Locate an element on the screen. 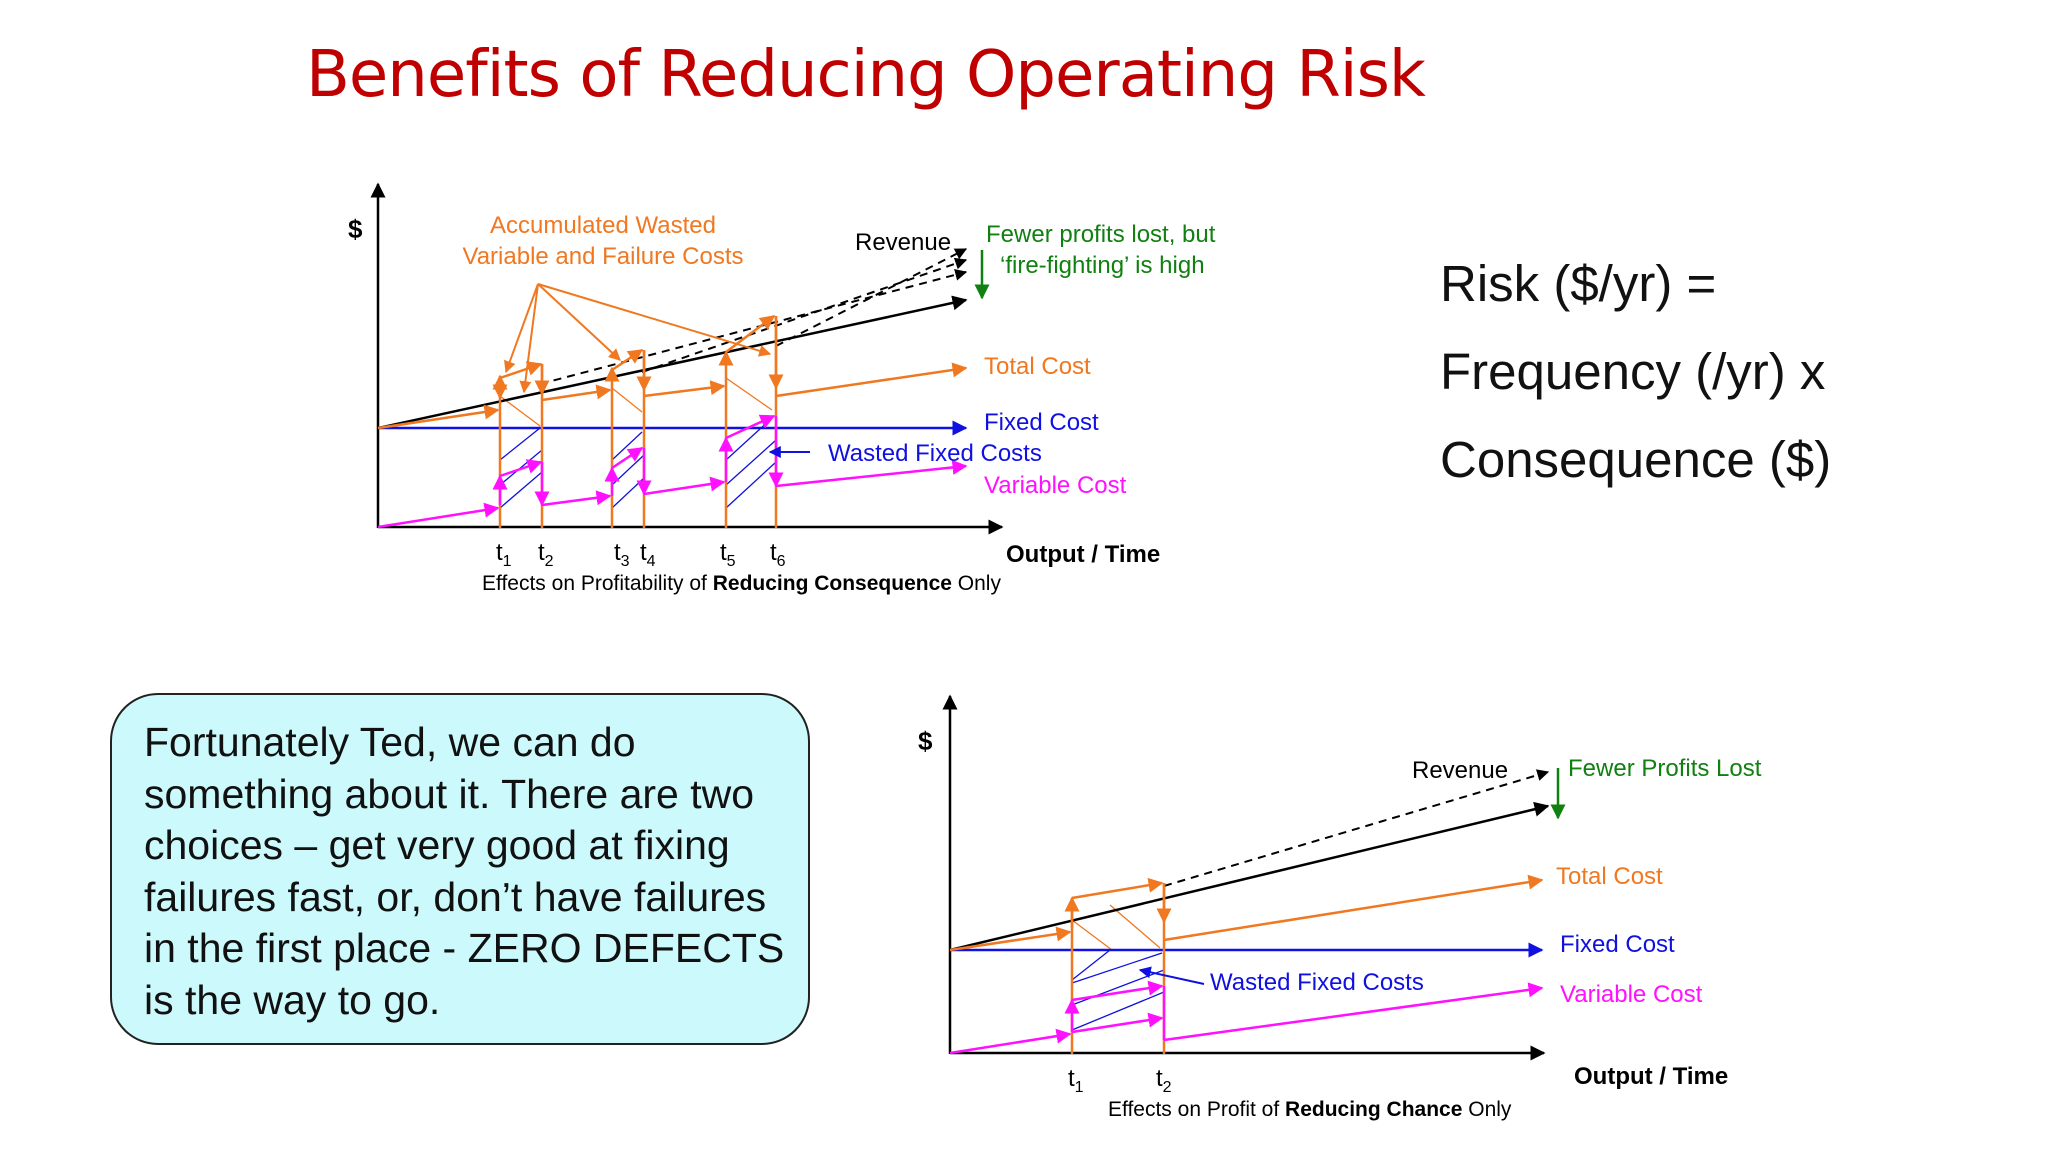 This screenshot has width=2048, height=1152. tick-t6-sub: 6 is located at coordinates (781, 561).